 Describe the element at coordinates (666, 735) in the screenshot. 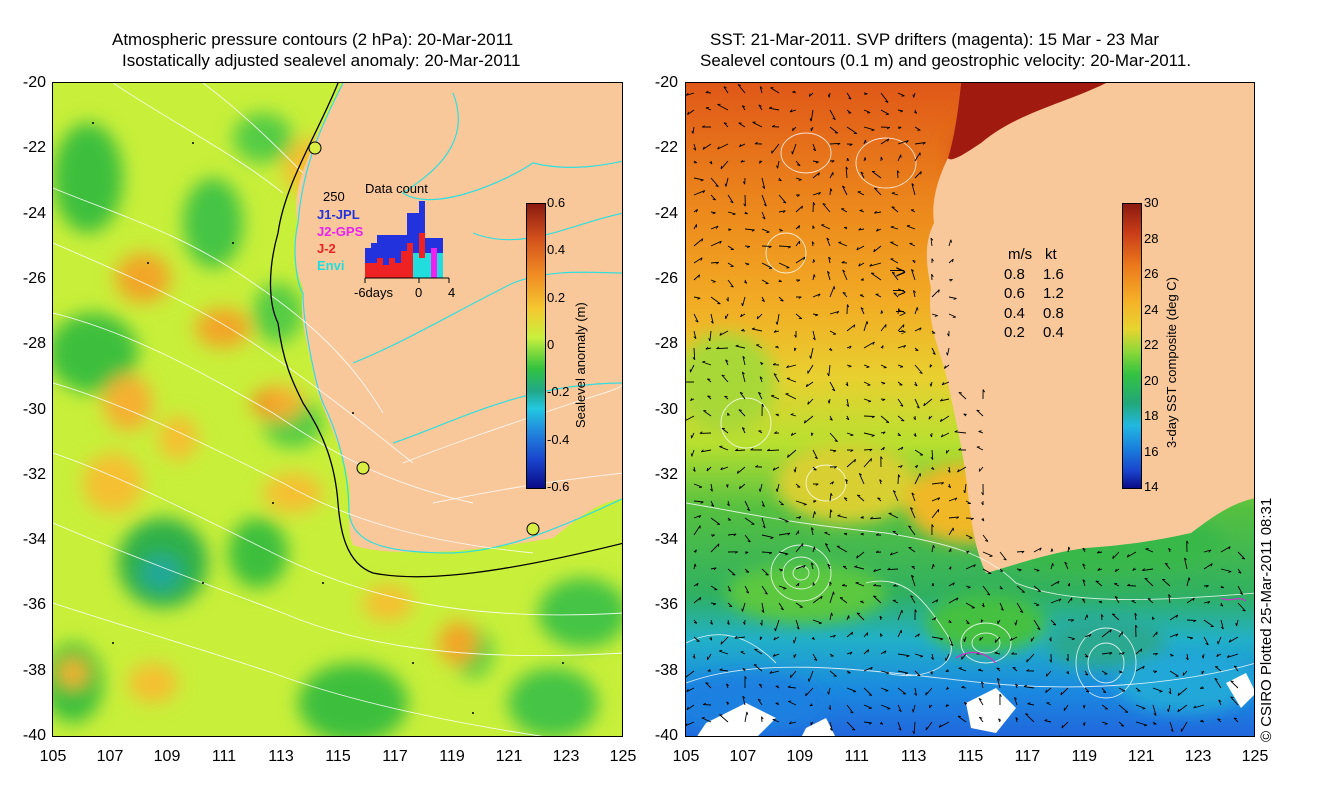

I see `y-tick-label: -40` at that location.